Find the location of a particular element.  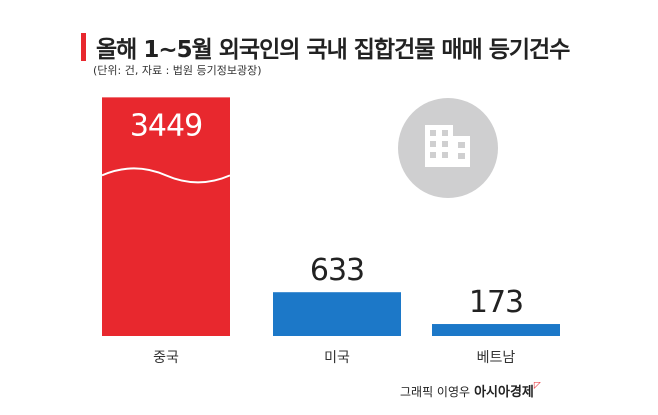

bar-value-label: 3449 is located at coordinates (166, 125).